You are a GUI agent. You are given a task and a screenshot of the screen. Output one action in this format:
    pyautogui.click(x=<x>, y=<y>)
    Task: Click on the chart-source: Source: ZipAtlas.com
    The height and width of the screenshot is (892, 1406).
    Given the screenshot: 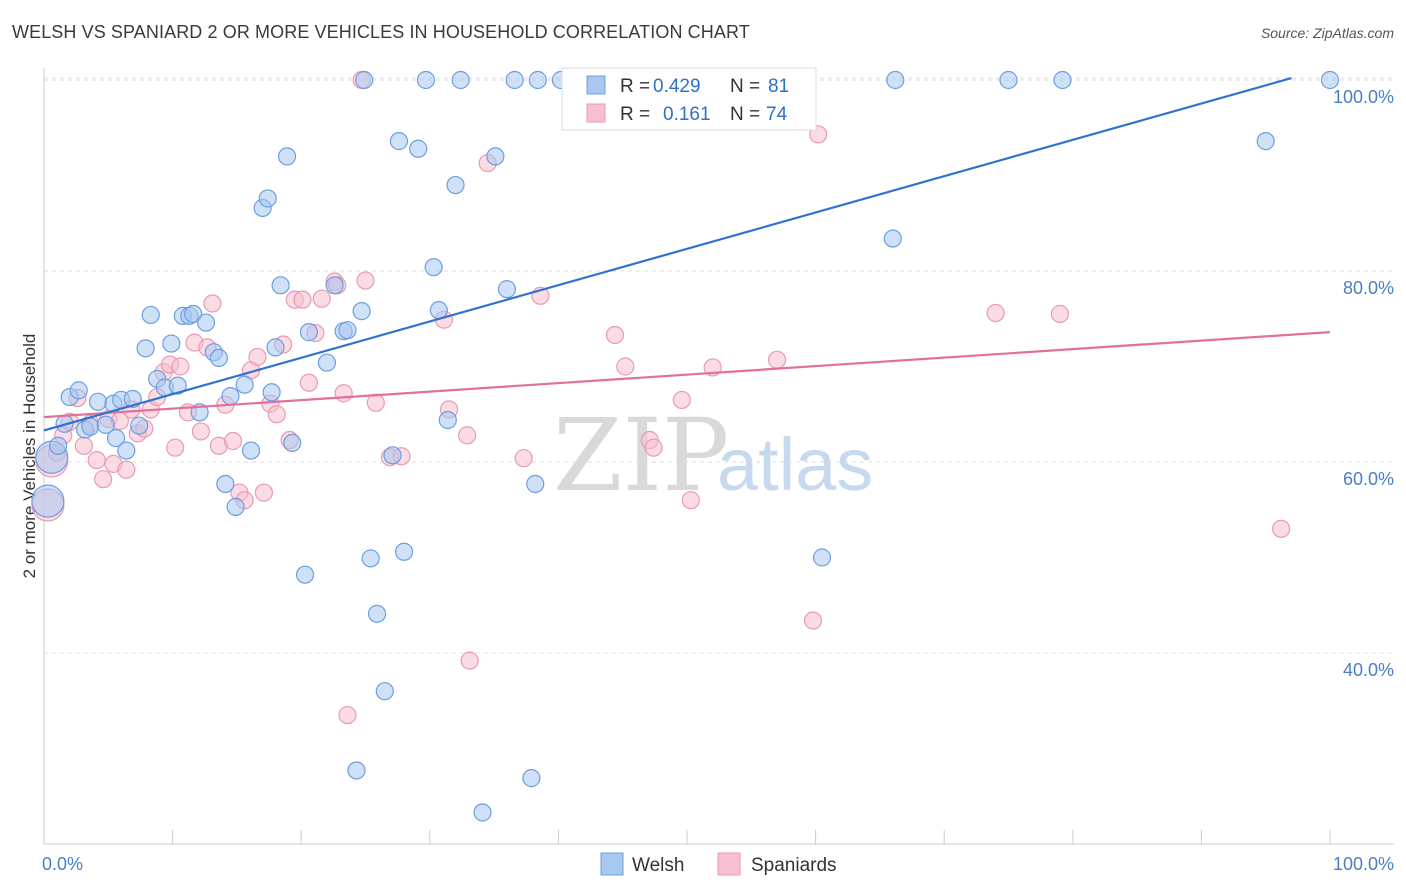 What is the action you would take?
    pyautogui.click(x=1327, y=33)
    